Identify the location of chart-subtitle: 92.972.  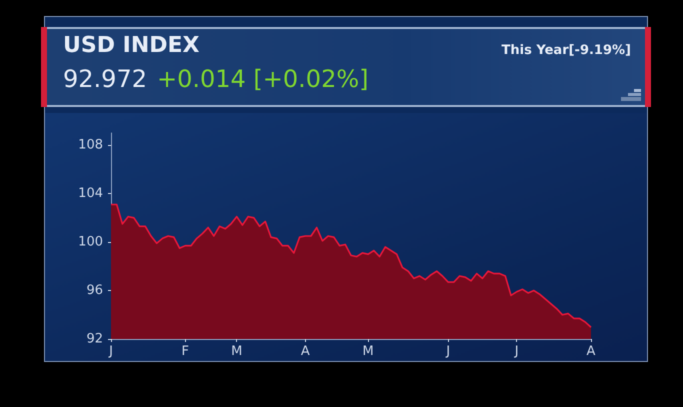
(105, 79).